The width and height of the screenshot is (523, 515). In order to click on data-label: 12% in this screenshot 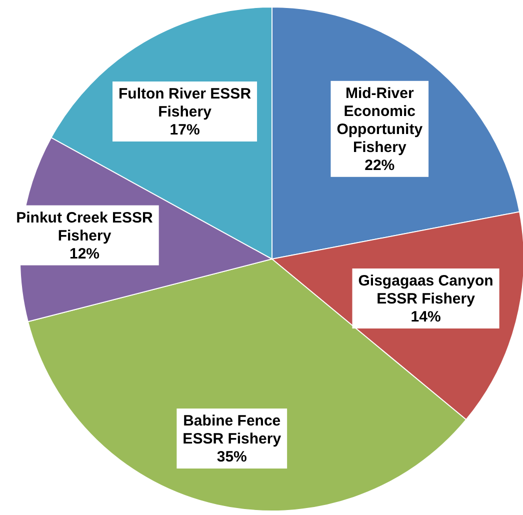, I will do `click(84, 253)`.